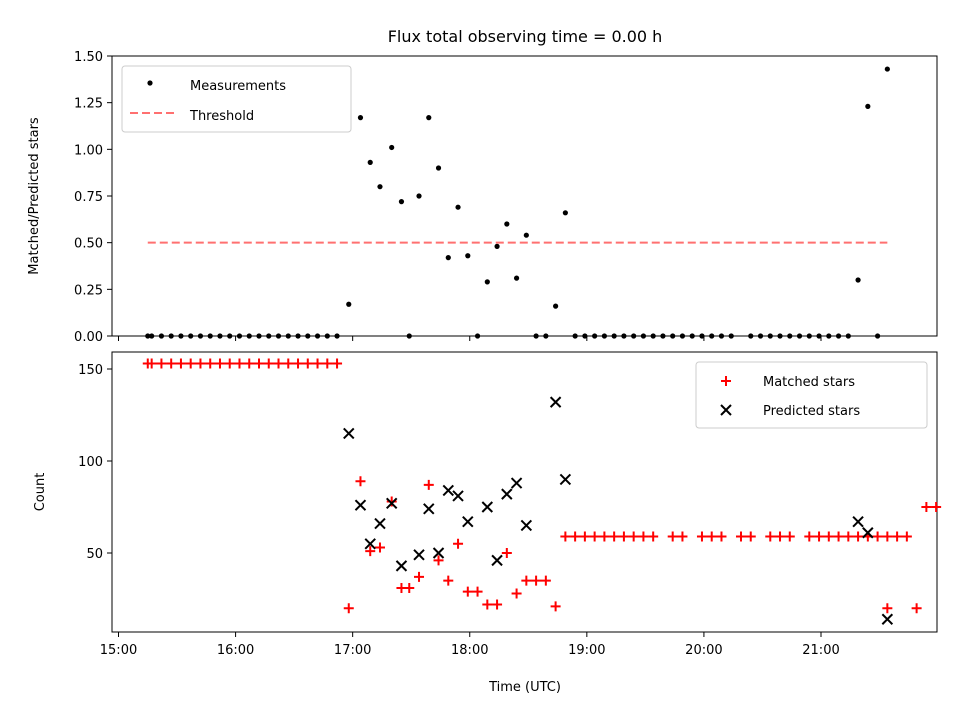 Image resolution: width=960 pixels, height=720 pixels. Describe the element at coordinates (524, 687) in the screenshot. I see `bottom-x-axis-label: Time (UTC)` at that location.